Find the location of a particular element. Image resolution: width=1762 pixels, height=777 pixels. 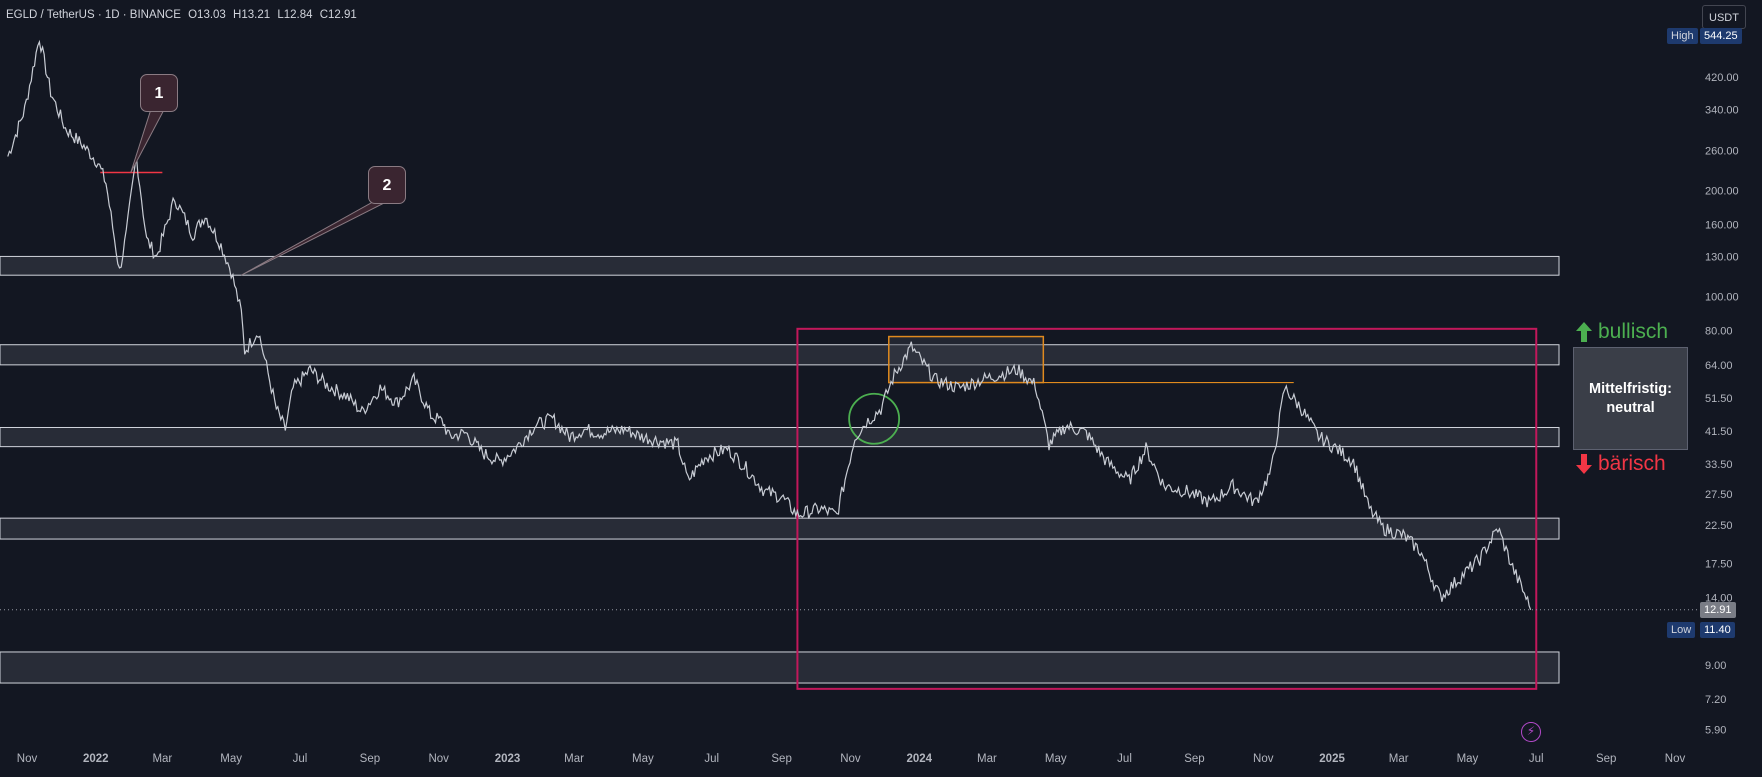

y-tick-label: 17.50 is located at coordinates (1719, 564).